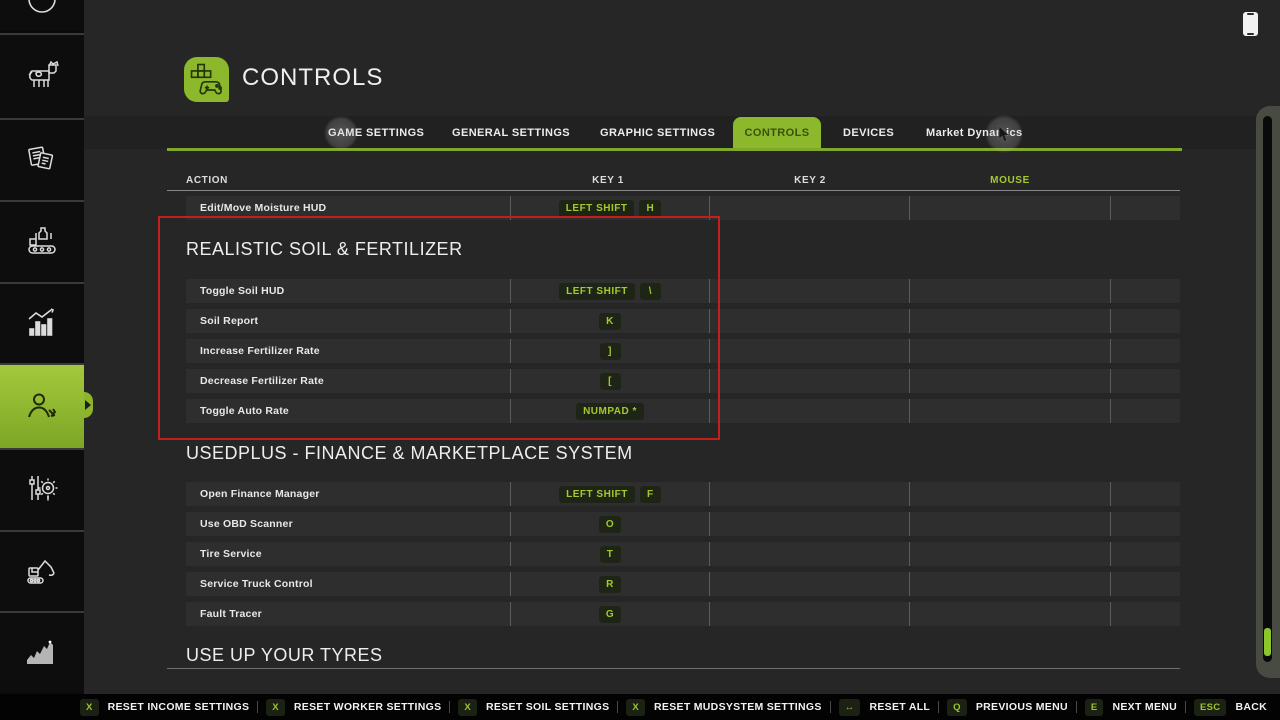 The width and height of the screenshot is (1280, 720). I want to click on excavator-icon, so click(41, 571).